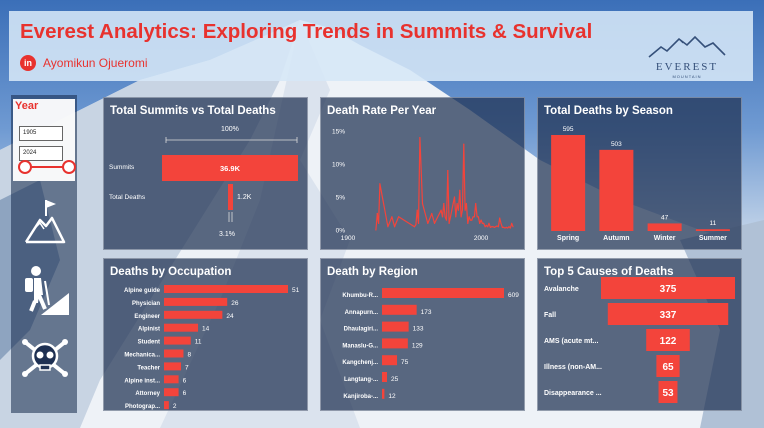 The height and width of the screenshot is (428, 764). I want to click on data-label: 26, so click(235, 303).